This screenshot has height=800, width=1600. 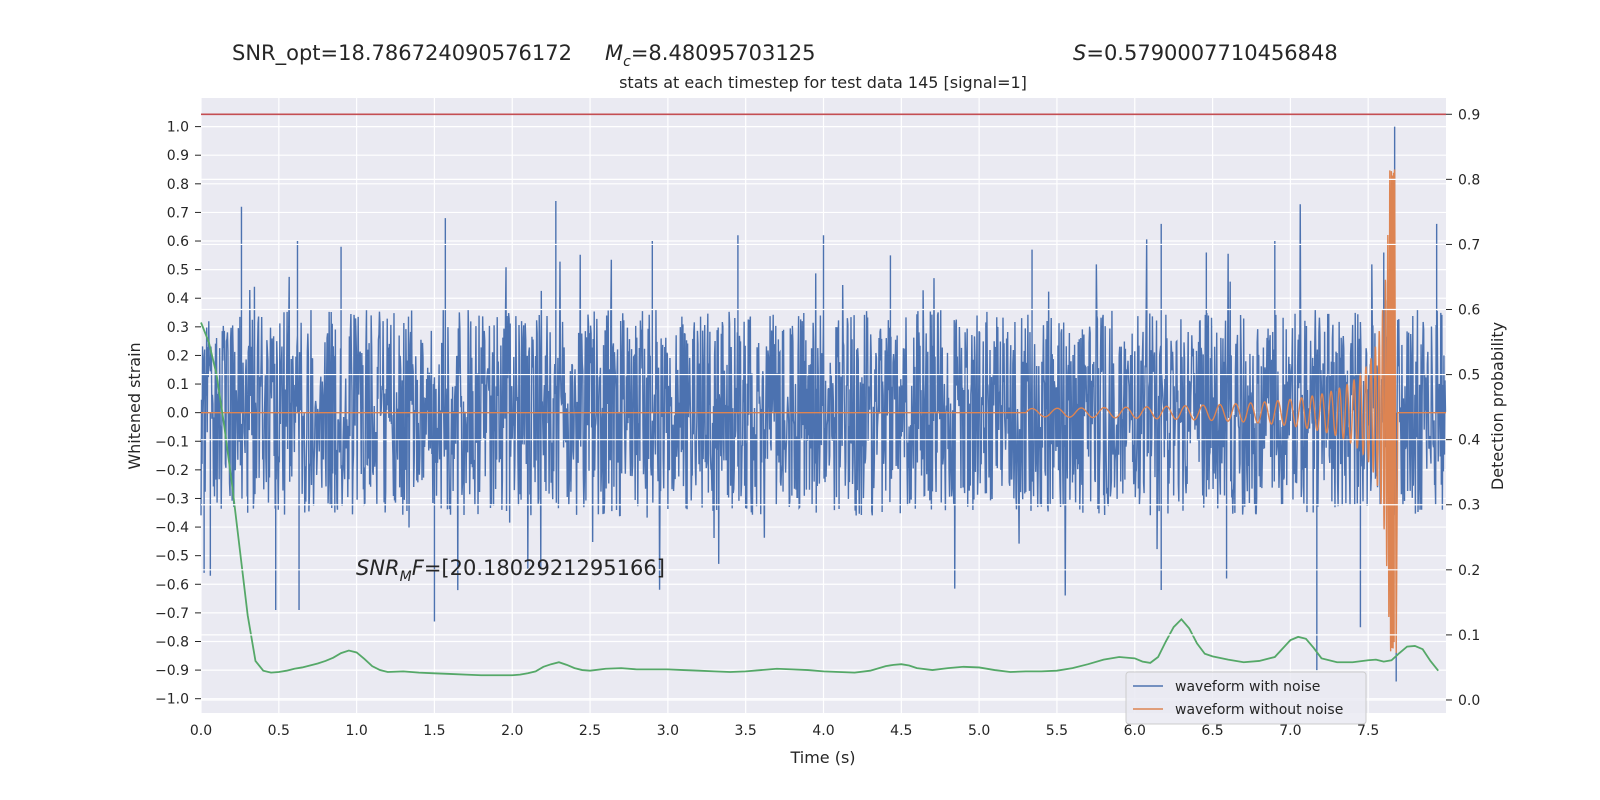 I want to click on y-tick-label: 0.0, so click(x=178, y=414).